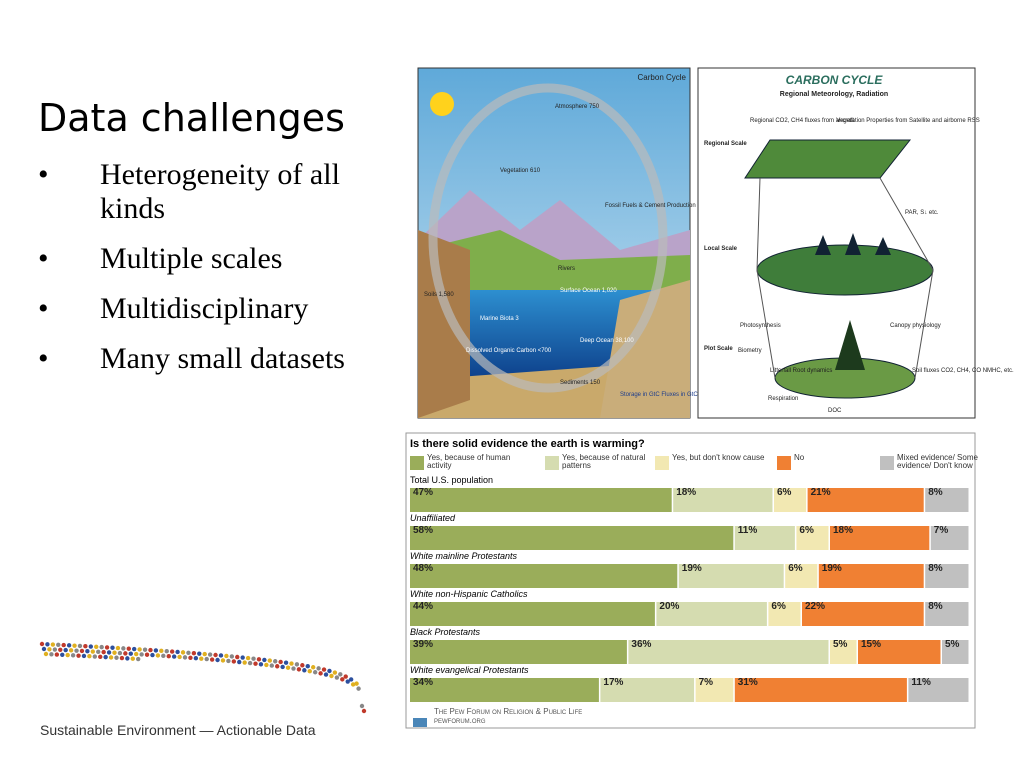 Image resolution: width=1024 pixels, height=768 pixels. Describe the element at coordinates (835, 80) in the screenshot. I see `figure-title: CARBON CYCLE` at that location.